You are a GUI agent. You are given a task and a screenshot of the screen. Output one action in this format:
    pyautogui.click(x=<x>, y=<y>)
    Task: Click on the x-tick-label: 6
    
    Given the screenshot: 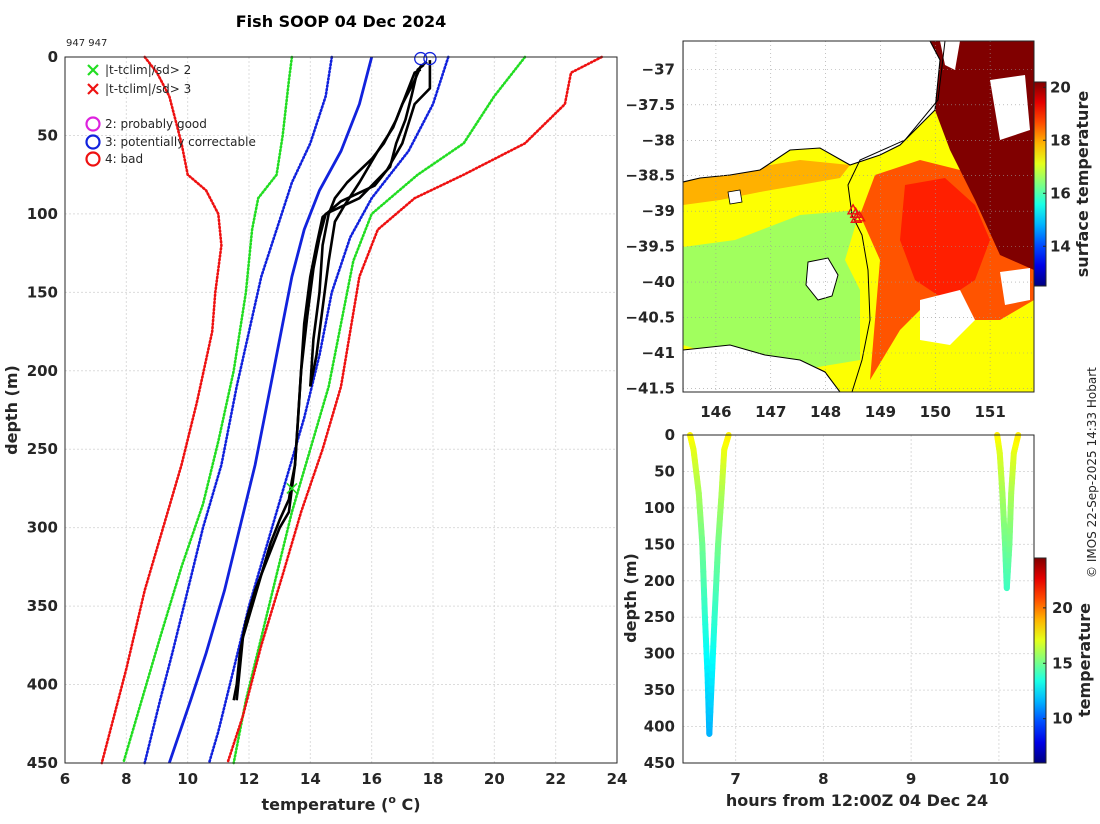 What is the action you would take?
    pyautogui.click(x=65, y=779)
    